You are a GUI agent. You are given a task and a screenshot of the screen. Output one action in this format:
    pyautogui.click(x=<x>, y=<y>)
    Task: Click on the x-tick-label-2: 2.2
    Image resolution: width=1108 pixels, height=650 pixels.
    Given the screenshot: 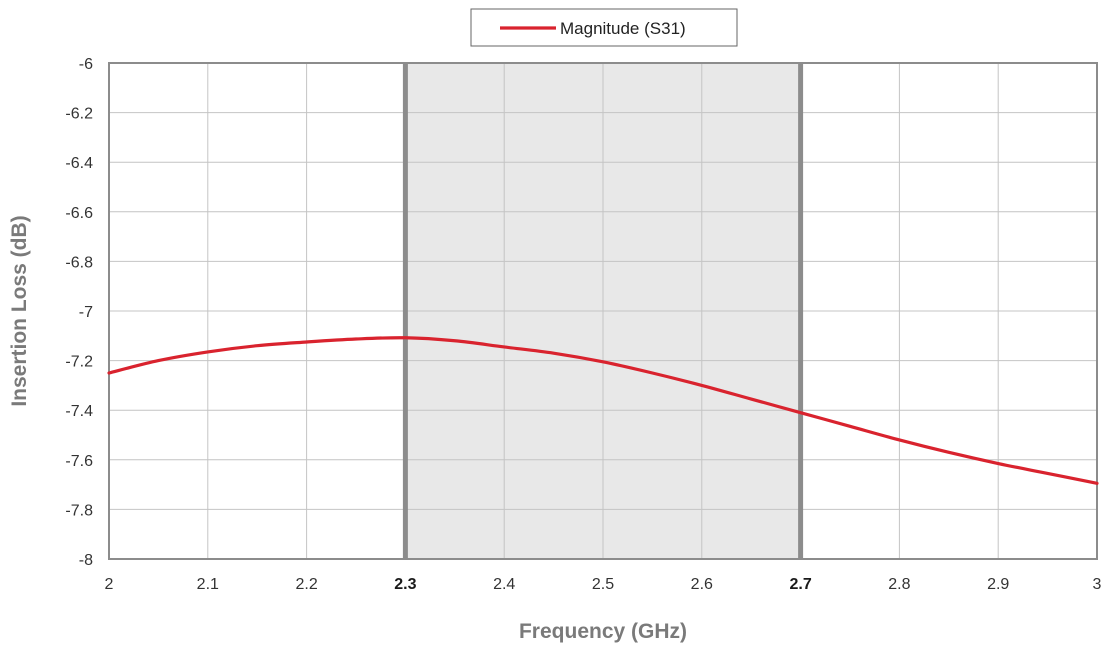 What is the action you would take?
    pyautogui.click(x=306, y=584)
    